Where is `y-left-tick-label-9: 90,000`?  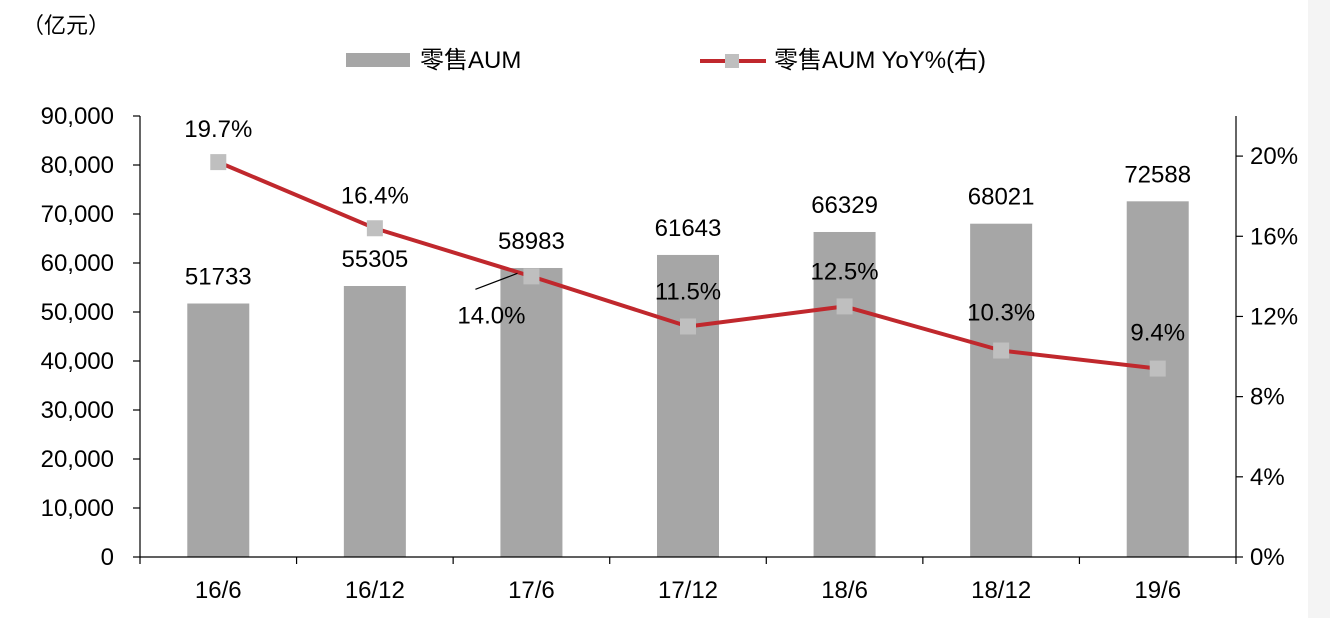 y-left-tick-label-9: 90,000 is located at coordinates (77, 116).